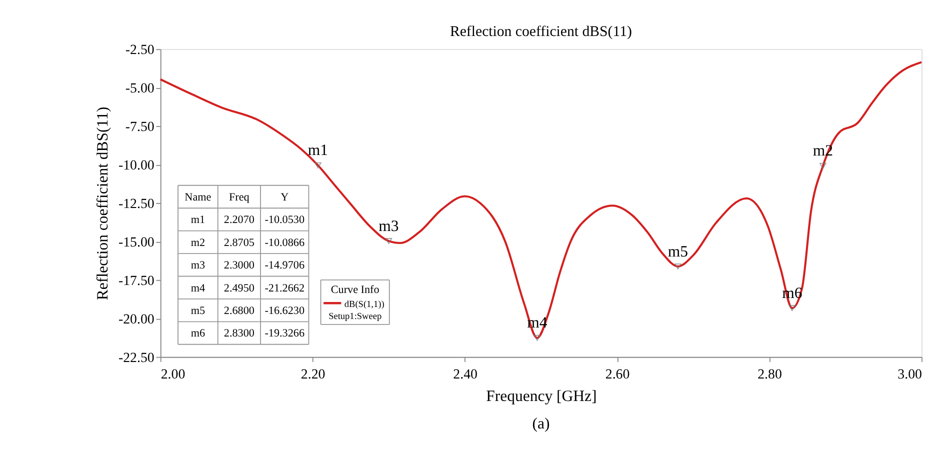  Describe the element at coordinates (198, 288) in the screenshot. I see `annotation: m4` at that location.